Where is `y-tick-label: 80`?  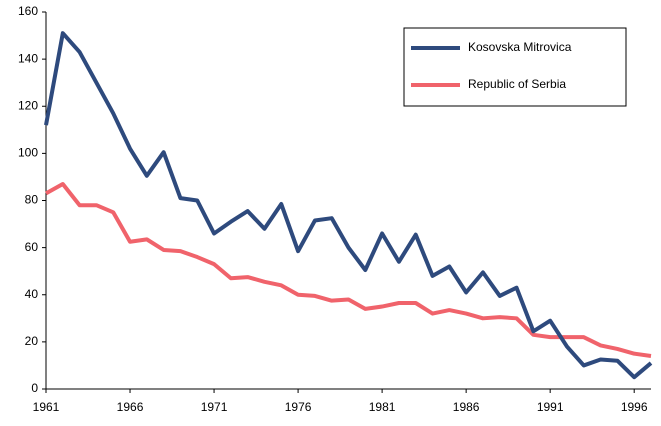 y-tick-label: 80 is located at coordinates (32, 200).